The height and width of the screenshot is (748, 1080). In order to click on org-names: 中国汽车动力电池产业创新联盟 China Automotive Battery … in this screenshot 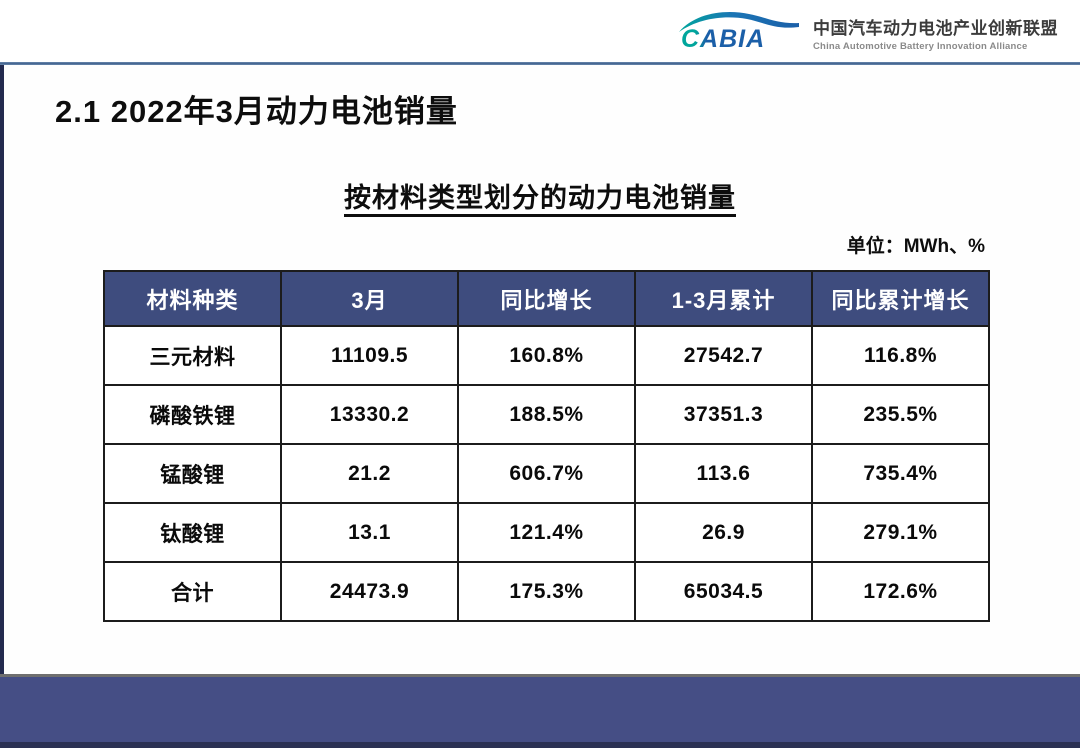, I will do `click(935, 31)`.